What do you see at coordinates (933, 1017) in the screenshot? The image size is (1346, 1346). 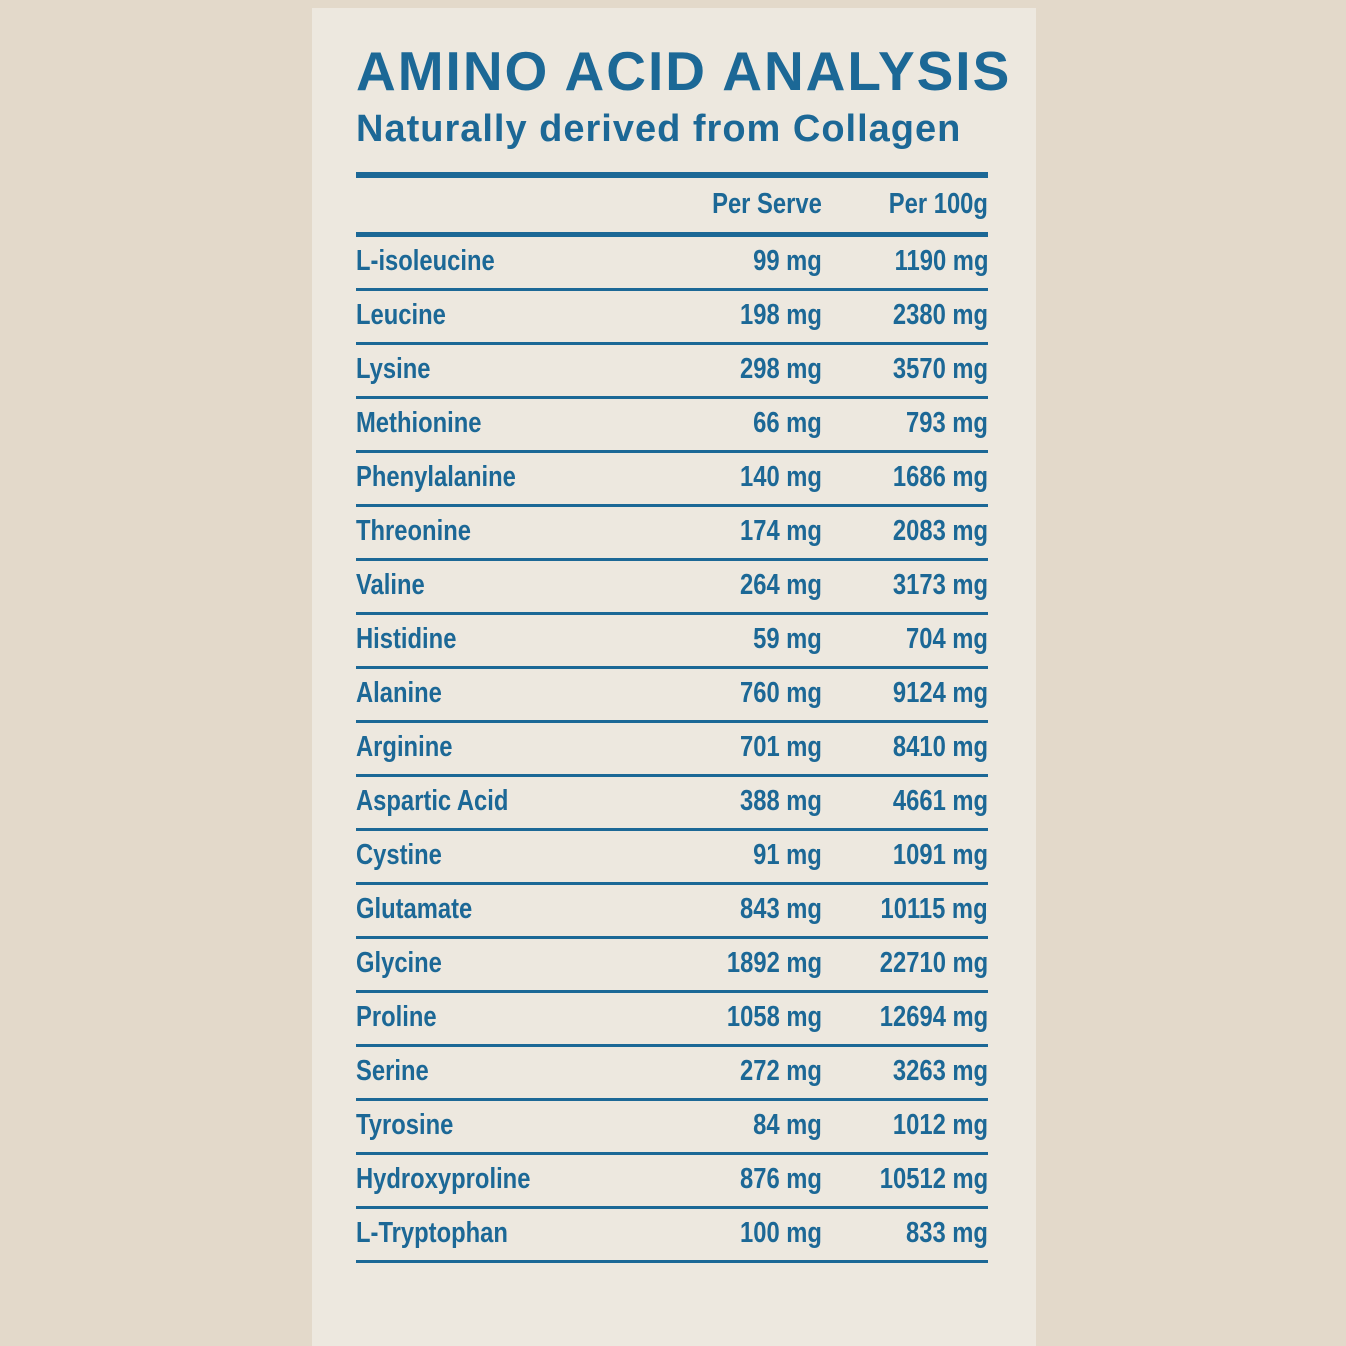 I see `amount: 12694 mg` at bounding box center [933, 1017].